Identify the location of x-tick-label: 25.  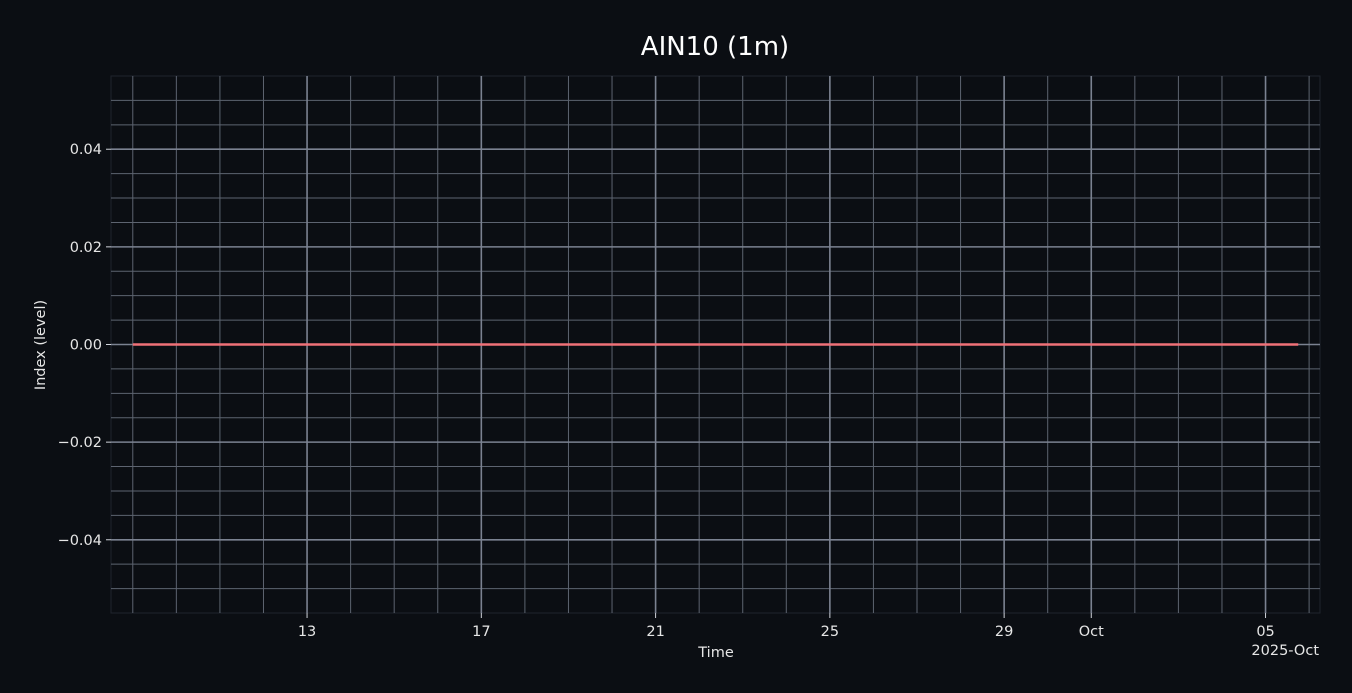
(830, 632).